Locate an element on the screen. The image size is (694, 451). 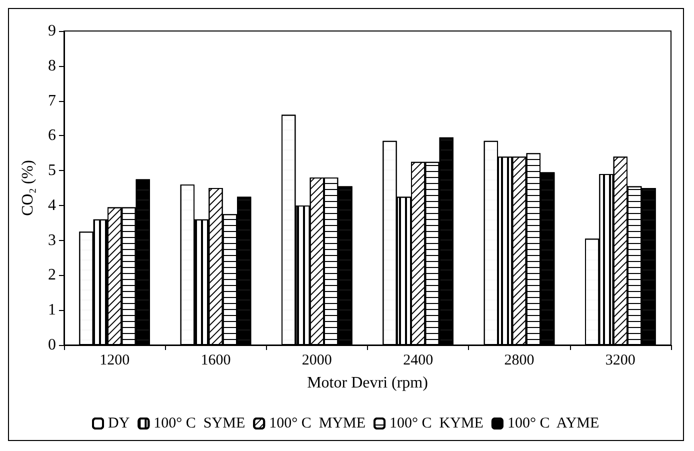
y-tick-label: 6 is located at coordinates (52, 135).